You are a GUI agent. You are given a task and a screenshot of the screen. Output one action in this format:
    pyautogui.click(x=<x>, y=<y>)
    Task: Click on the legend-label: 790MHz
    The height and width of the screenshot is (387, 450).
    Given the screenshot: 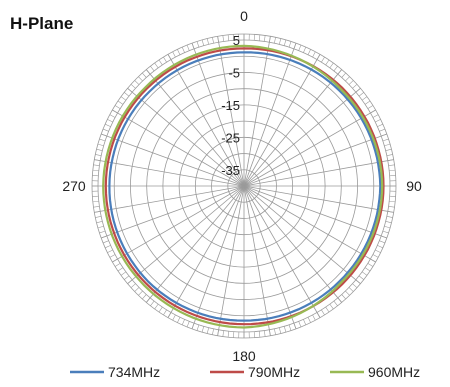 What is the action you would take?
    pyautogui.click(x=274, y=372)
    